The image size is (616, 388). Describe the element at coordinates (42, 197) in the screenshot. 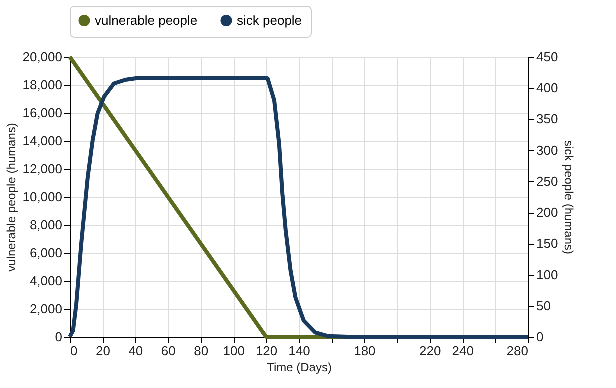

I see `y-tick-label: 10,000` at that location.